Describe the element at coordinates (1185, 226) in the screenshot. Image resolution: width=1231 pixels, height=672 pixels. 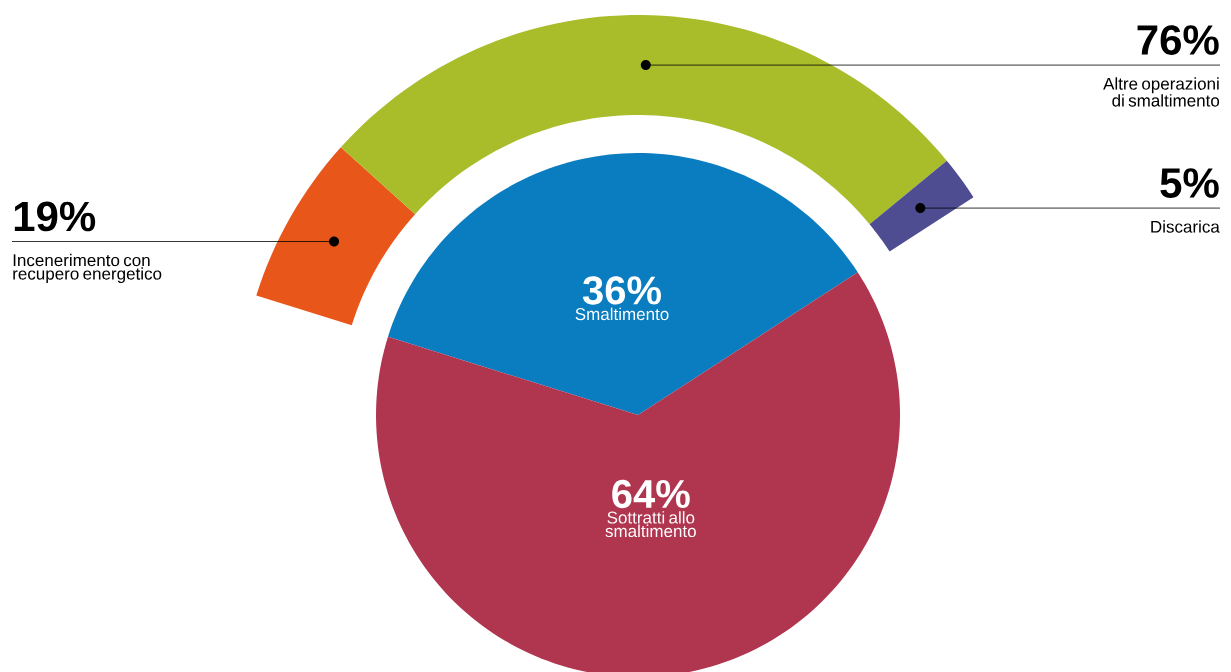
I see `slice-label: Discarica` at that location.